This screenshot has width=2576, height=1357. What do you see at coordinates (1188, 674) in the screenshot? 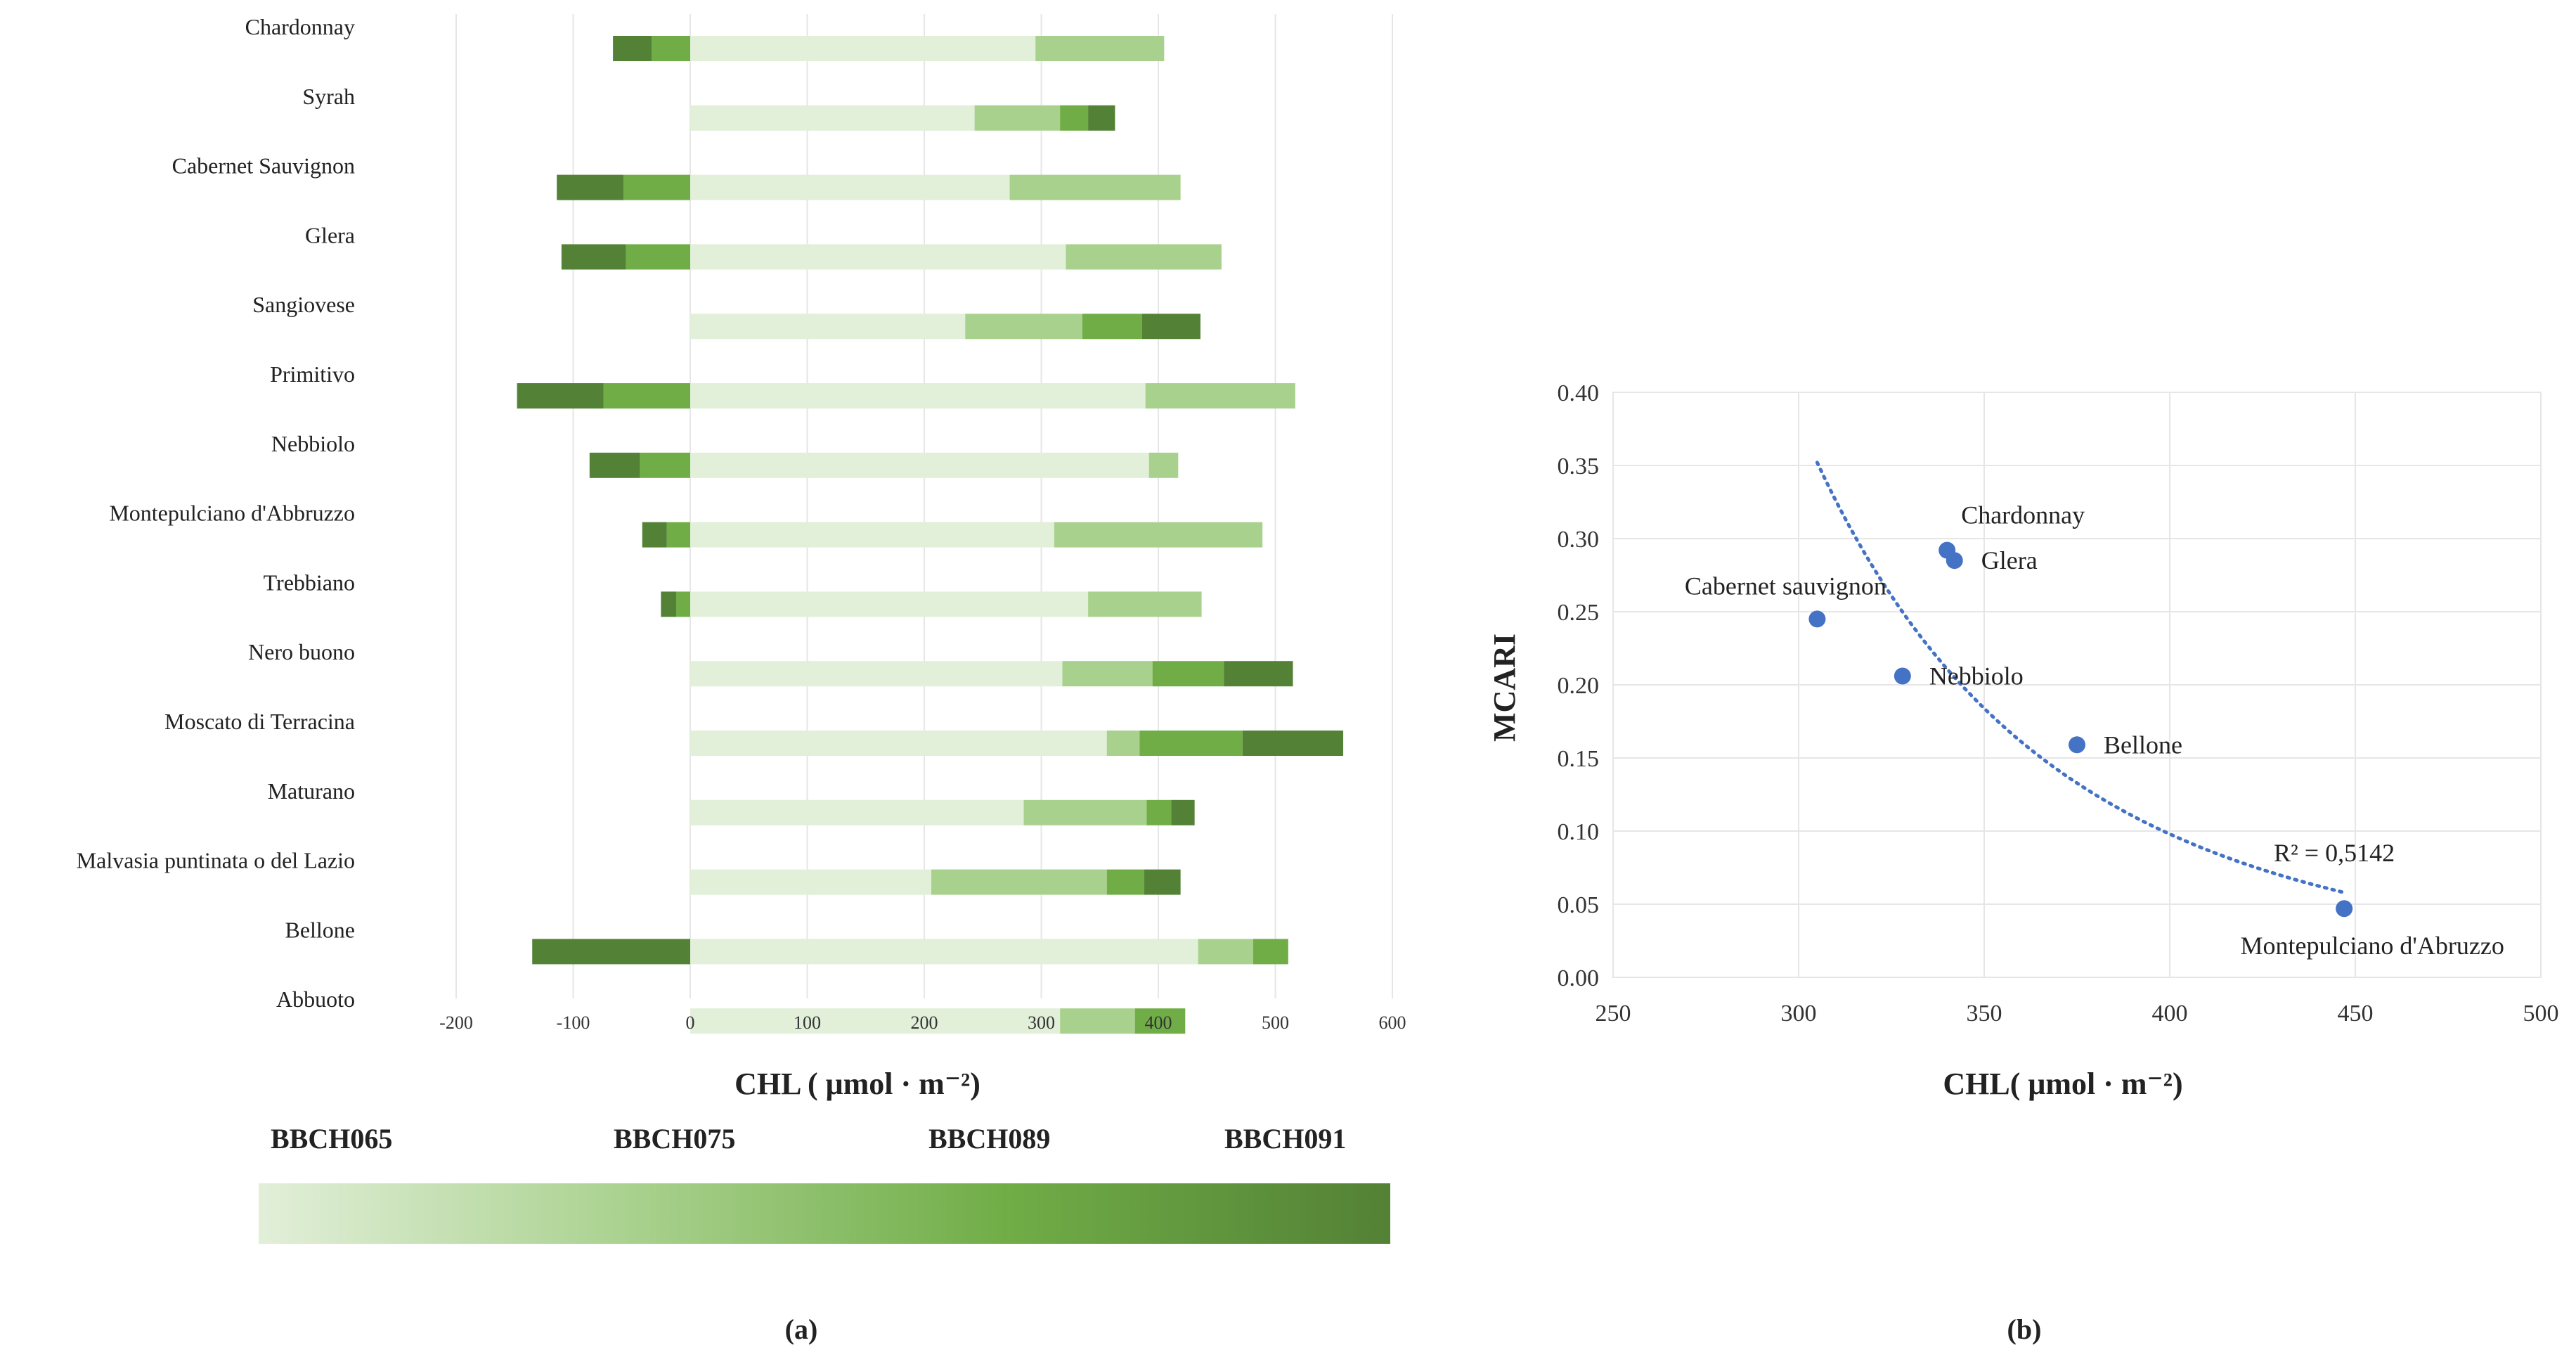
I see `bar-nero-buono-bbch089` at bounding box center [1188, 674].